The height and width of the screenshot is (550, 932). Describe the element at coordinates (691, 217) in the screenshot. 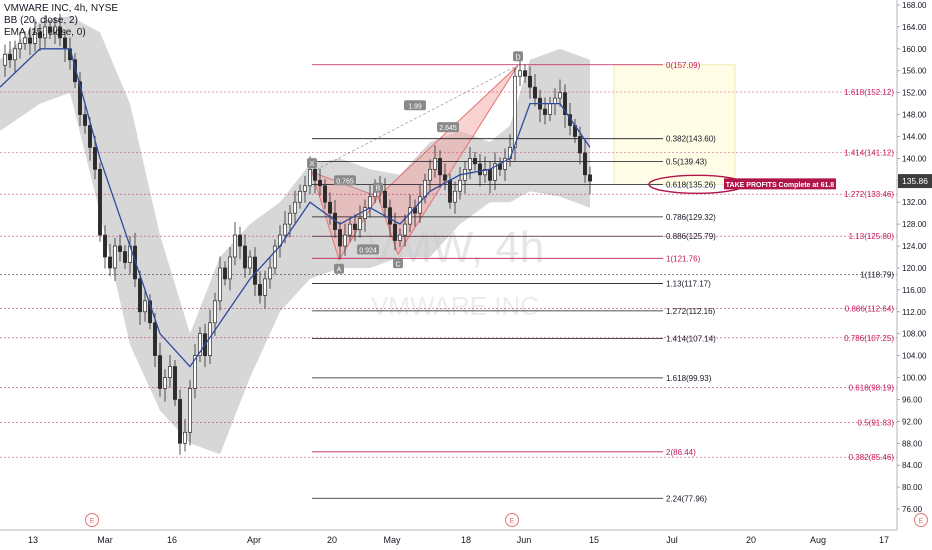

I see `fib-label-3: 0.786(129.32)` at that location.